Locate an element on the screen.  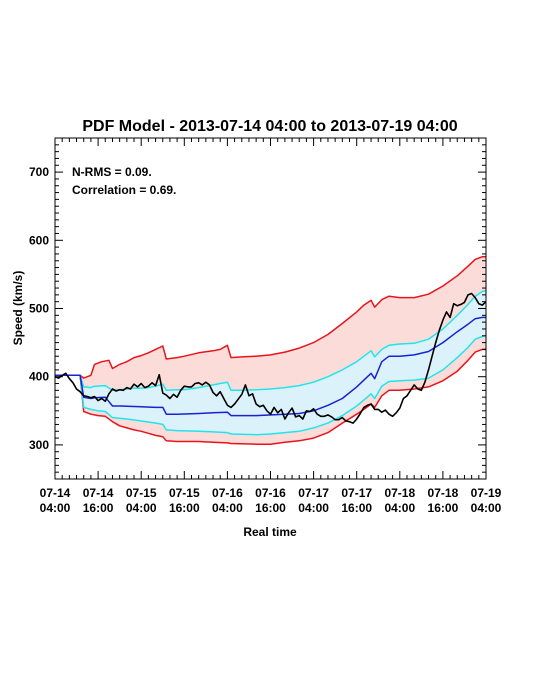
annotation-nrms: N-RMS = 0.09. is located at coordinates (112, 172).